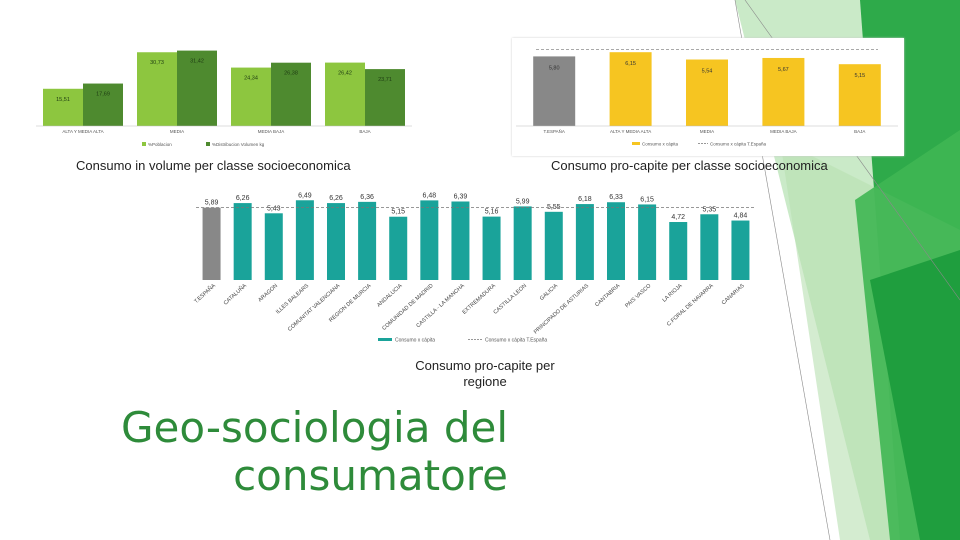 Image resolution: width=960 pixels, height=540 pixels. Describe the element at coordinates (274, 208) in the screenshot. I see `bar-value-label: 5,43` at that location.